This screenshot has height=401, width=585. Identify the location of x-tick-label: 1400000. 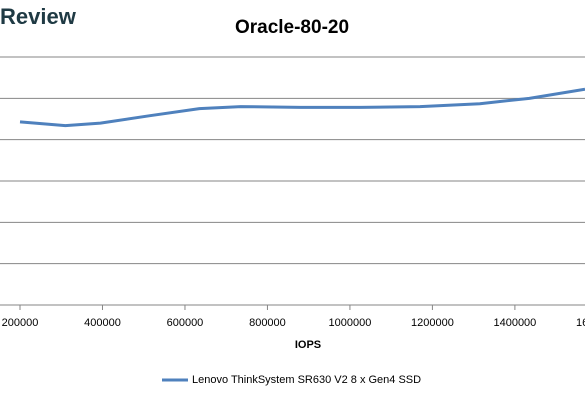
(514, 323).